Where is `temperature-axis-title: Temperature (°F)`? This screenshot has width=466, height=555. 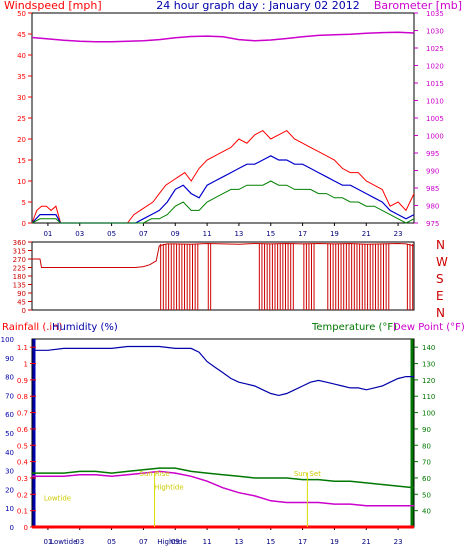
temperature-axis-title: Temperature (°F) is located at coordinates (354, 327).